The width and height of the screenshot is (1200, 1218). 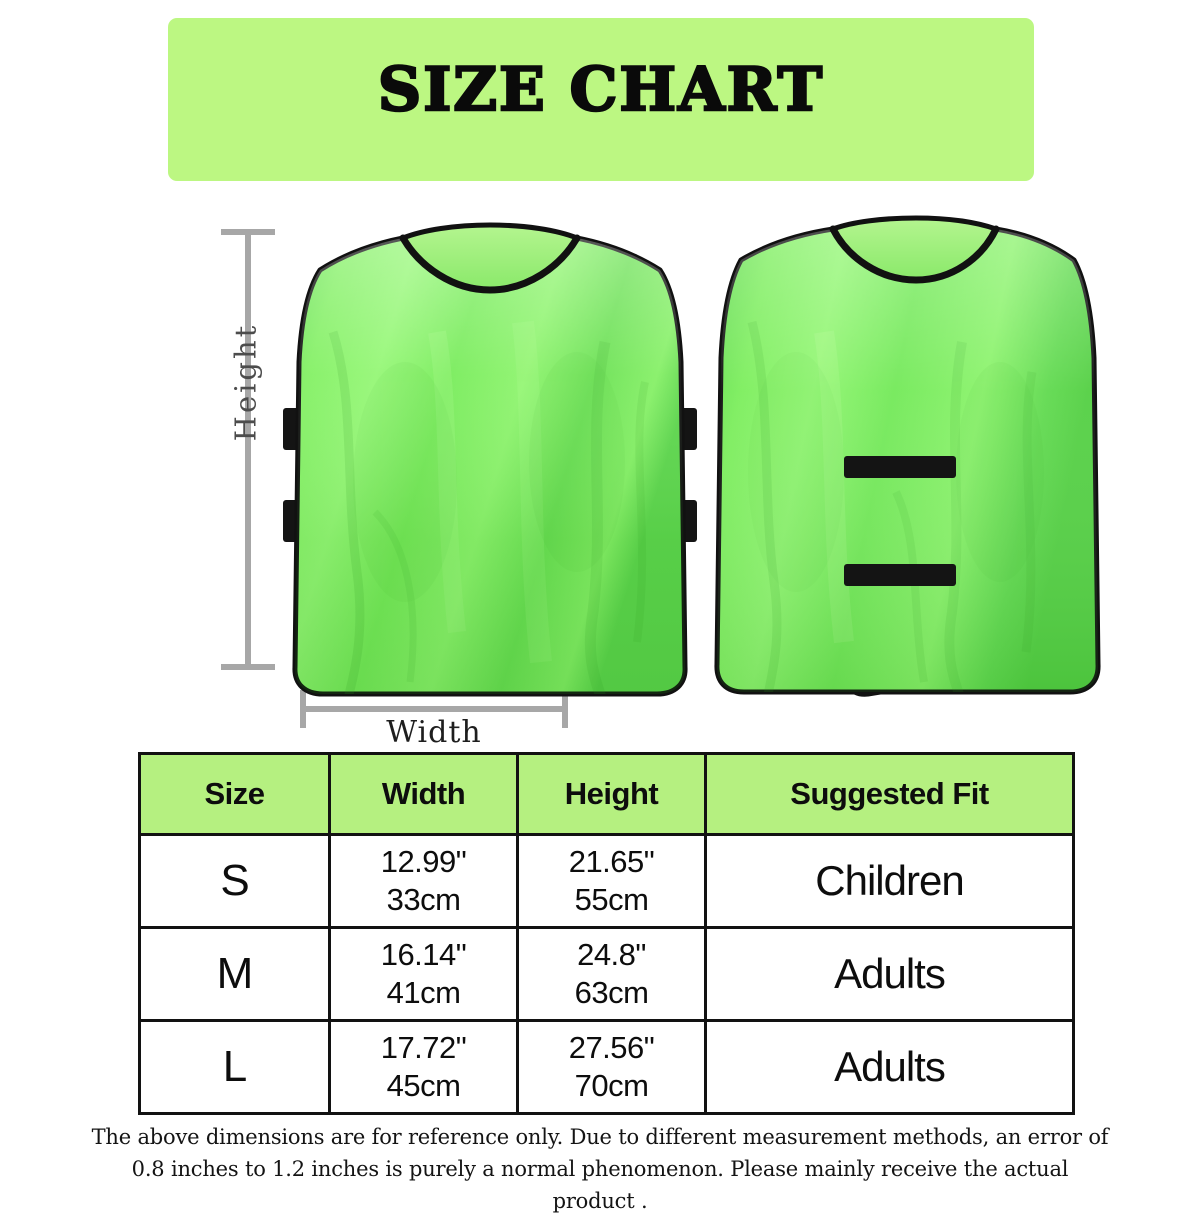 What do you see at coordinates (611, 992) in the screenshot?
I see `cell-height-cm: 63cm` at bounding box center [611, 992].